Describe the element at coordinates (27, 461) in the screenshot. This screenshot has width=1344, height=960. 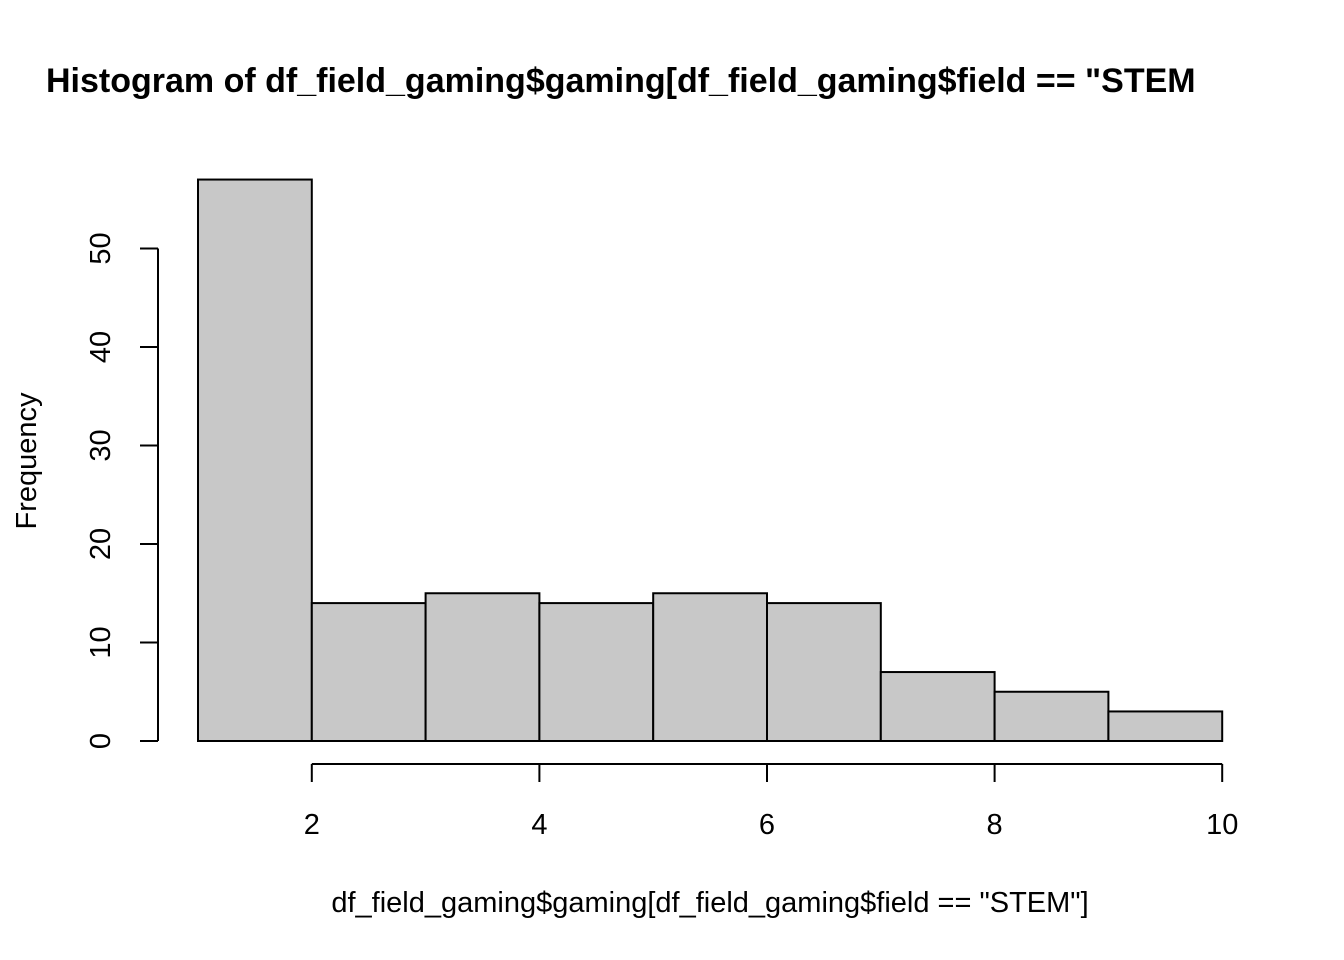
I see `y-axis-title: Frequency` at that location.